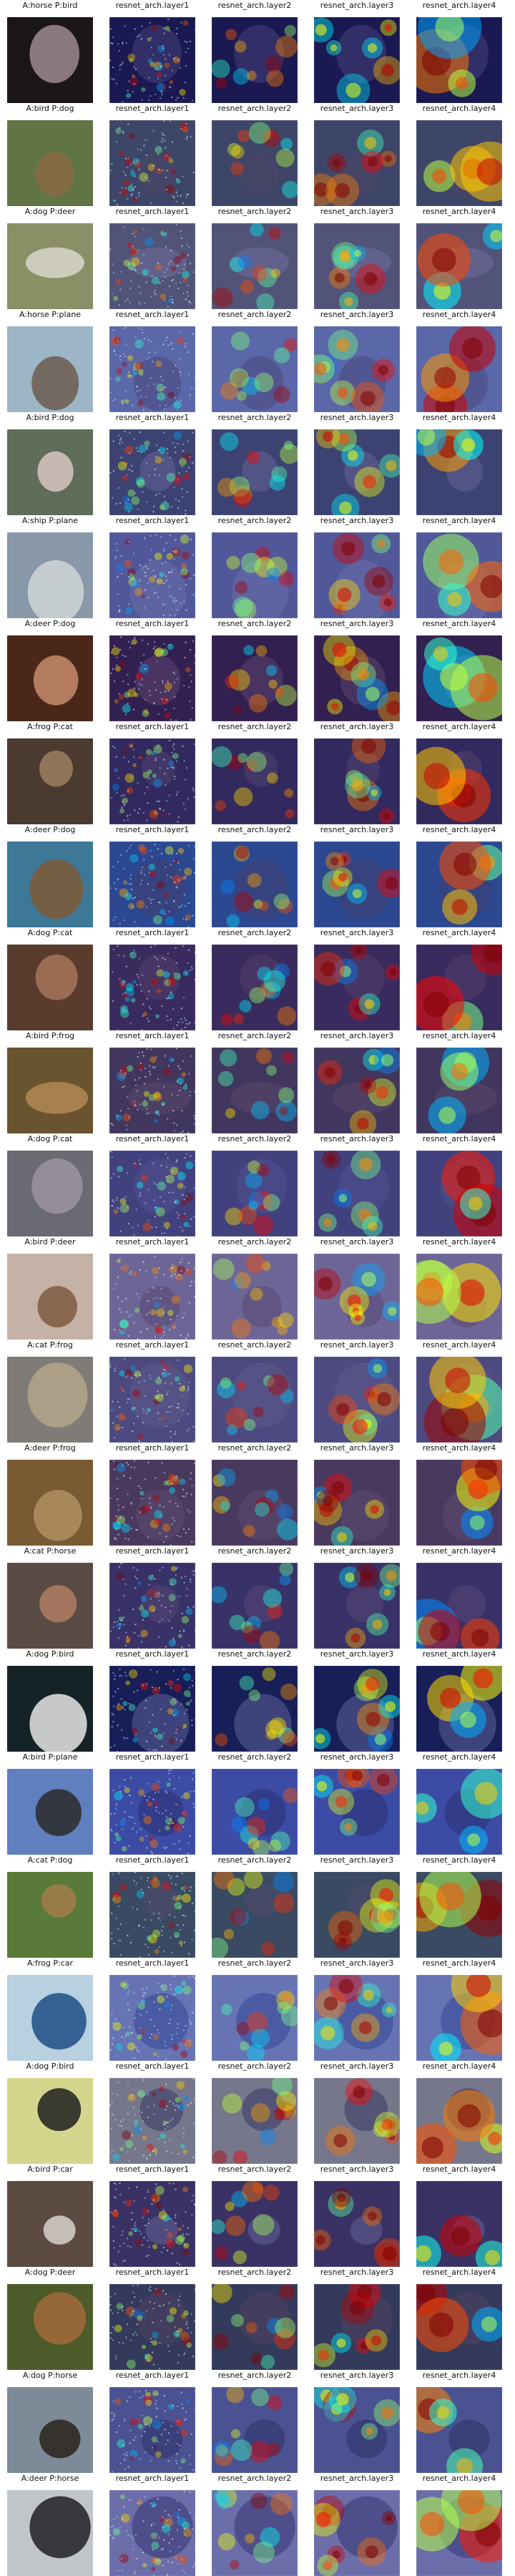  I want to click on row-title: A:dog P:horse, so click(50, 2375).